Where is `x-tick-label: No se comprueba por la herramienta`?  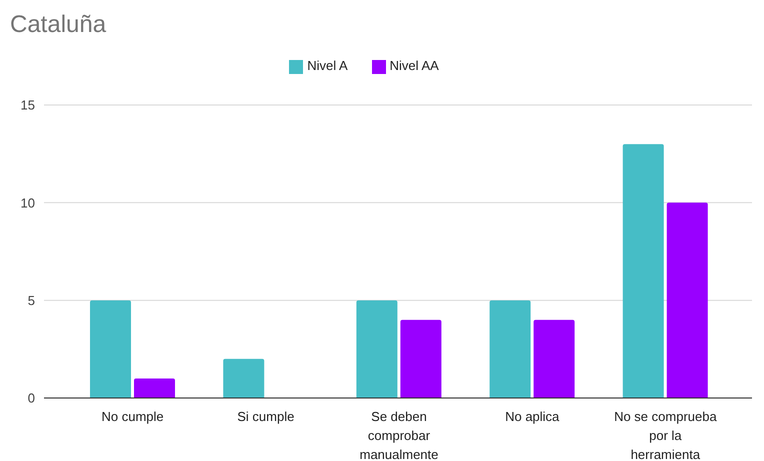
x-tick-label: No se comprueba por la herramienta is located at coordinates (666, 434).